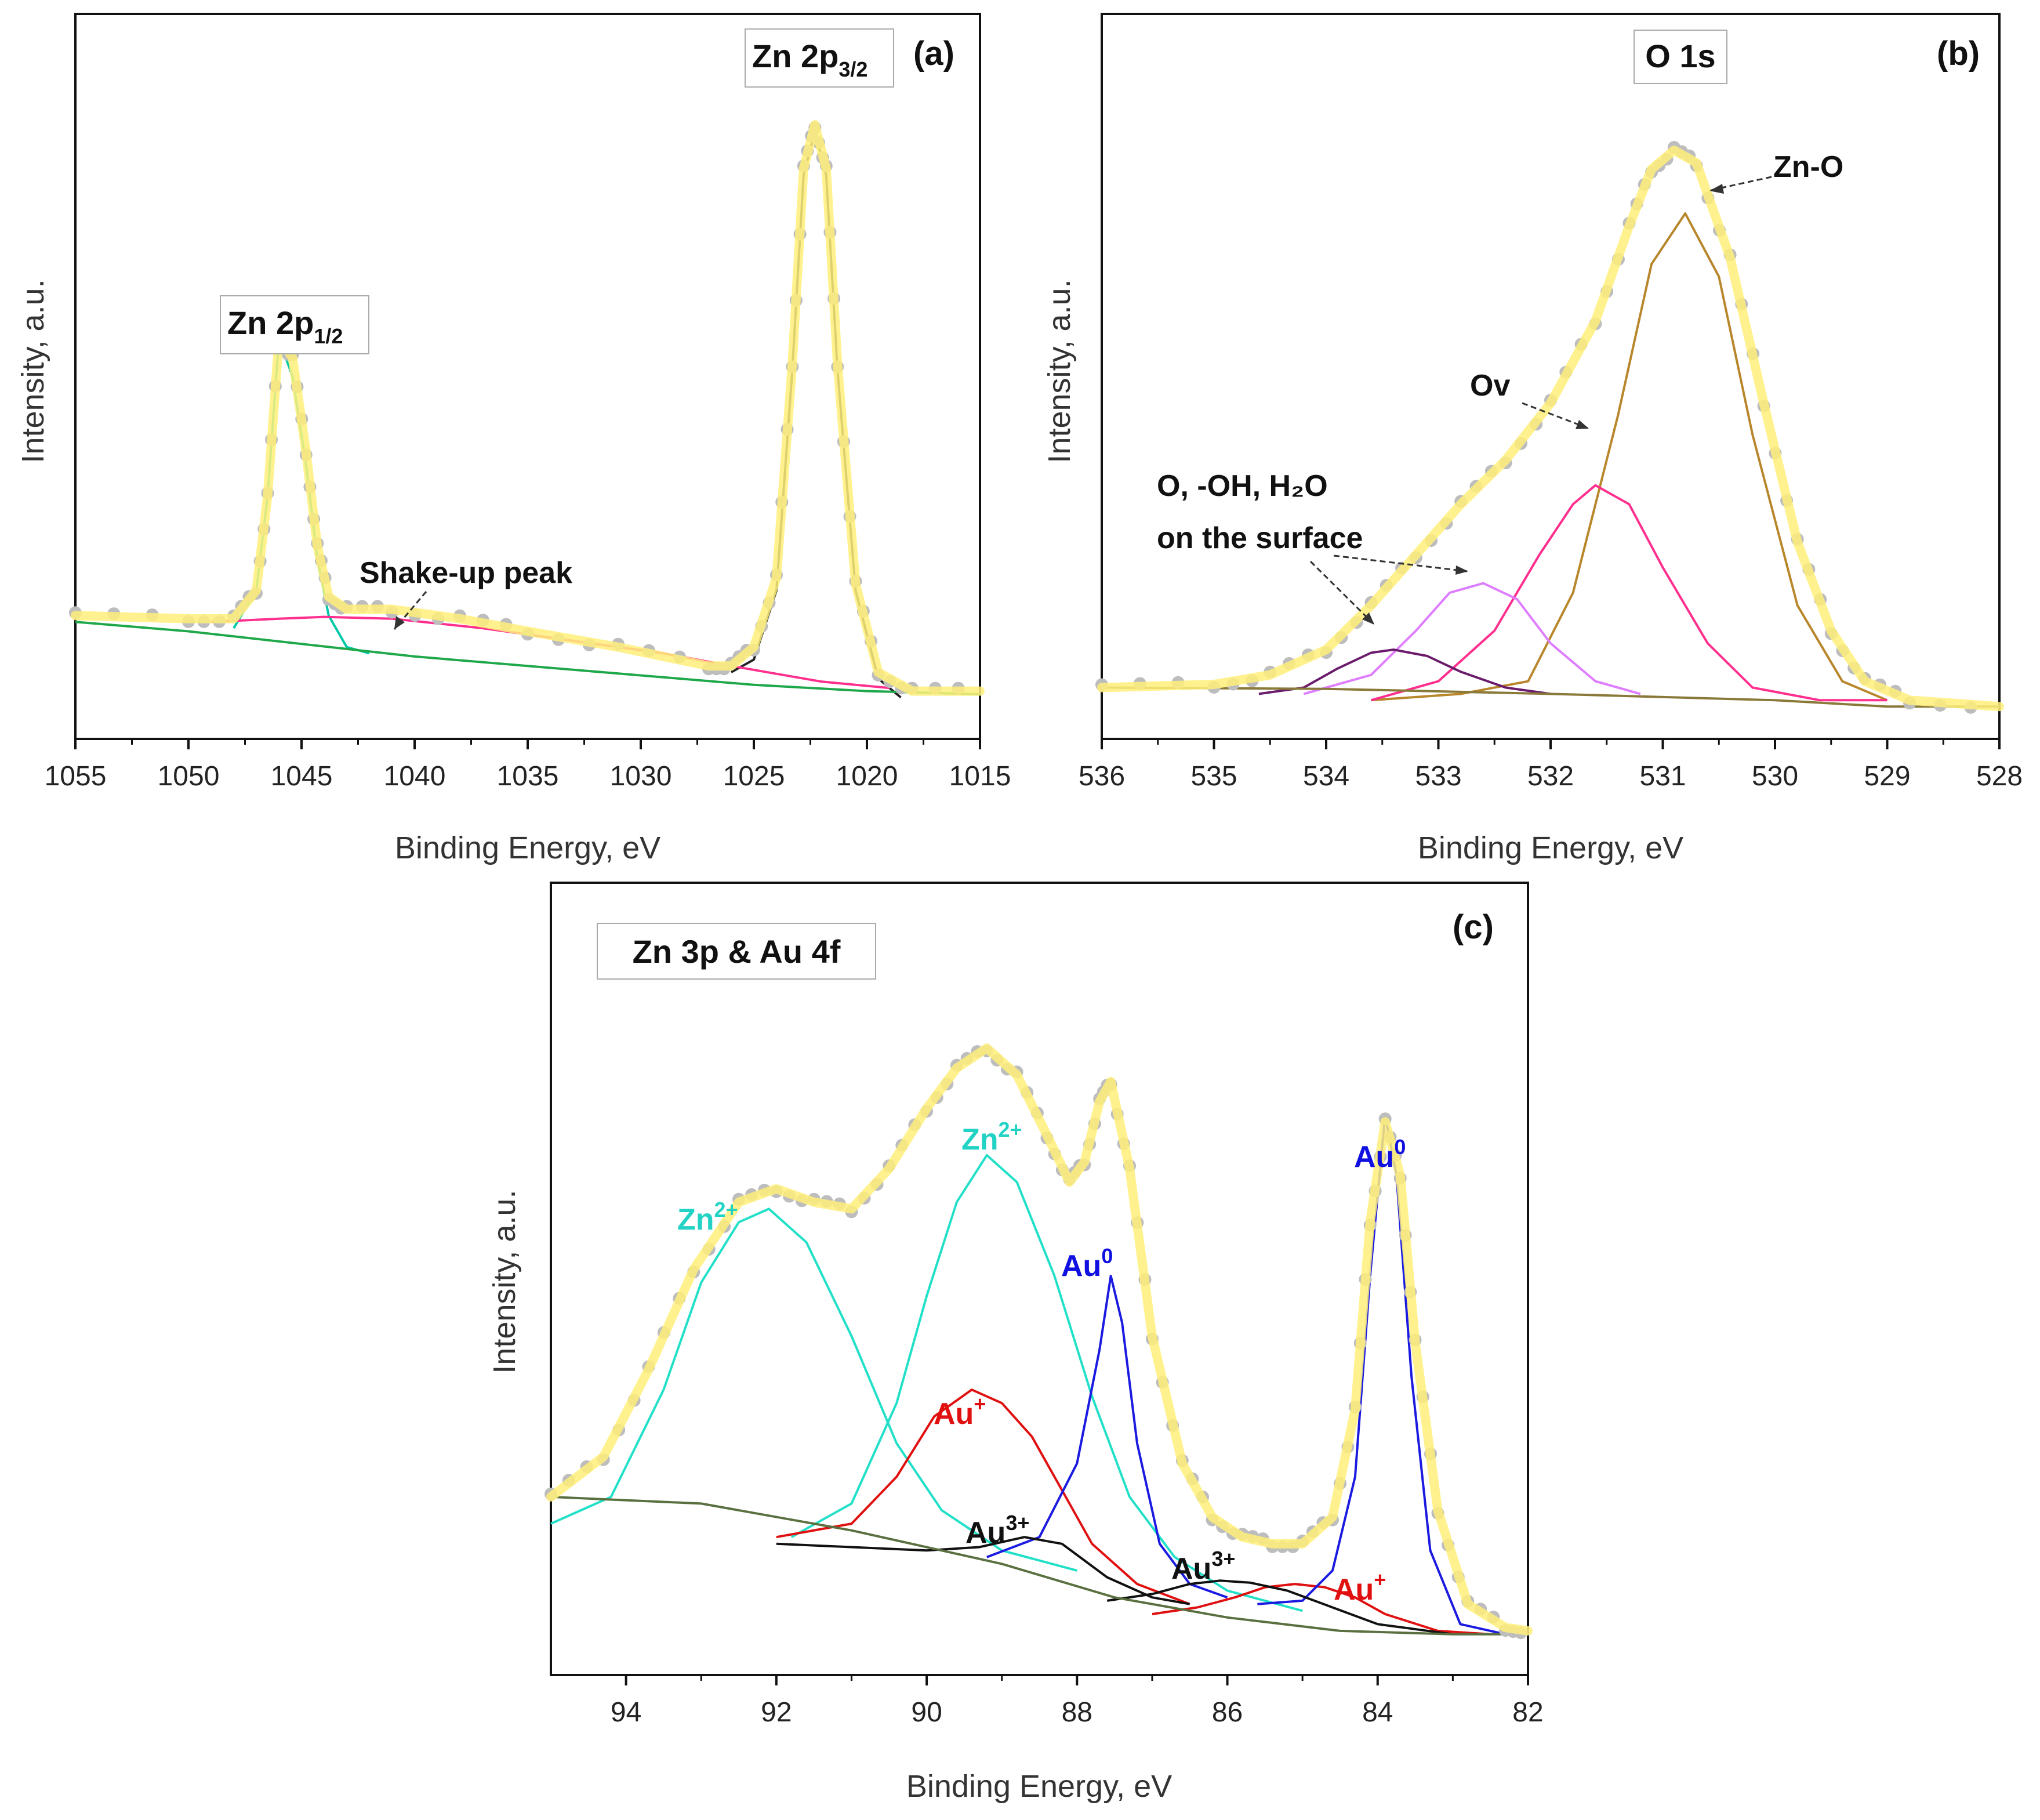  I want to click on x-tick-label: 1015, so click(980, 776).